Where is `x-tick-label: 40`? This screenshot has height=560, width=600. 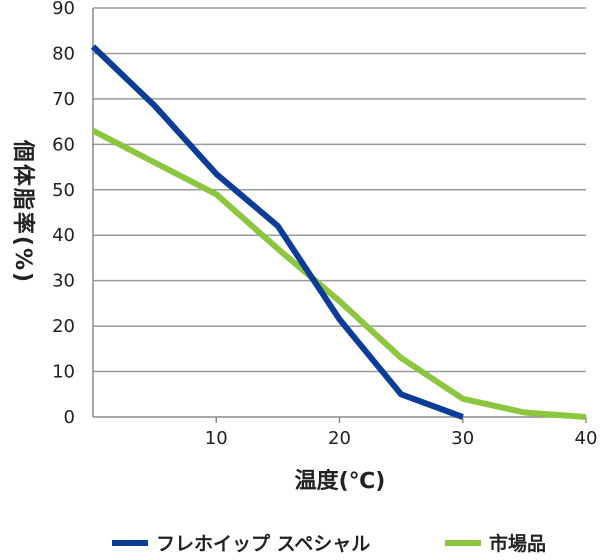 x-tick-label: 40 is located at coordinates (586, 438).